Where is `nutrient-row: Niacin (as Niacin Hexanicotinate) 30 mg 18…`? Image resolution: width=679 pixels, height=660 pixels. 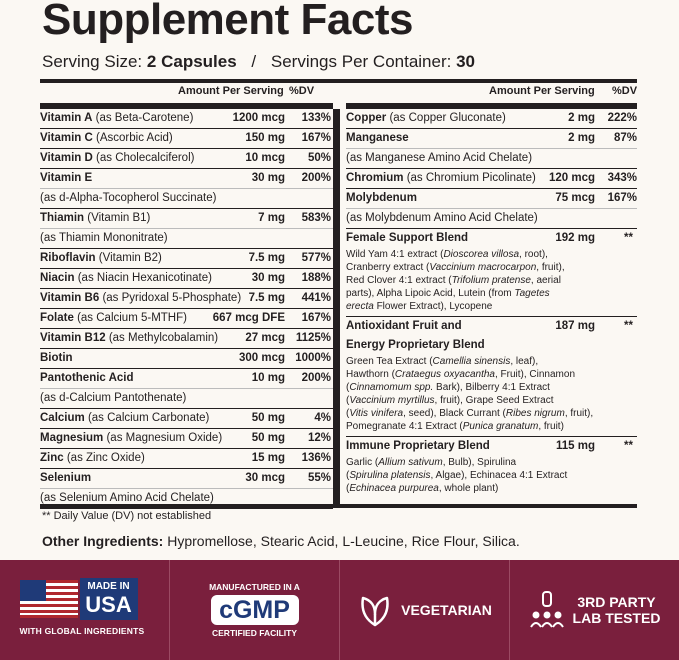
nutrient-row: Niacin (as Niacin Hexanicotinate) 30 mg 18… is located at coordinates (186, 279).